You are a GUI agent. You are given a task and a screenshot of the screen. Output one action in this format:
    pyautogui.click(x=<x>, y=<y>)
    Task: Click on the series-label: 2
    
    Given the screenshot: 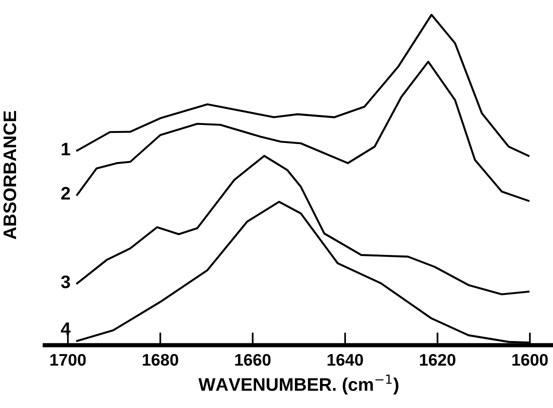 What is the action you would take?
    pyautogui.click(x=65, y=193)
    